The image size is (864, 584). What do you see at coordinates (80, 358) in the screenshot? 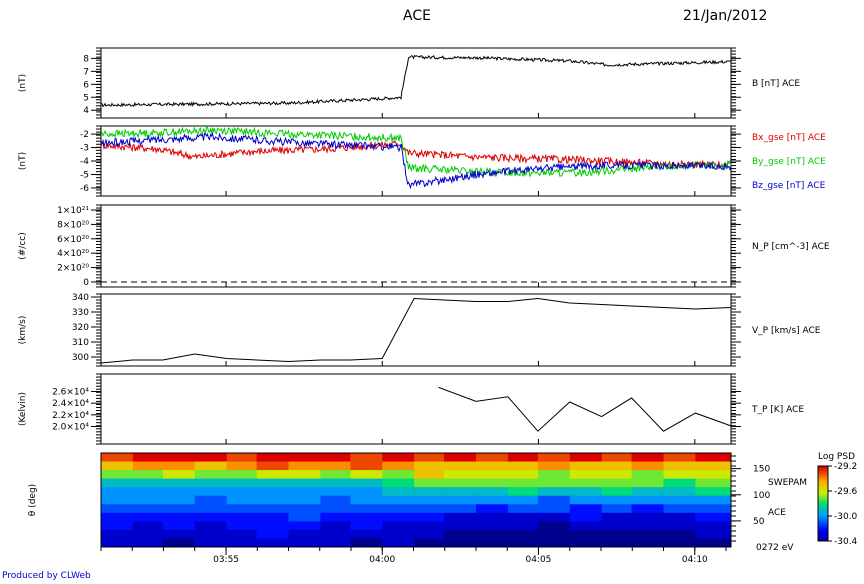
I see `y-tick-label: 300` at bounding box center [80, 358].